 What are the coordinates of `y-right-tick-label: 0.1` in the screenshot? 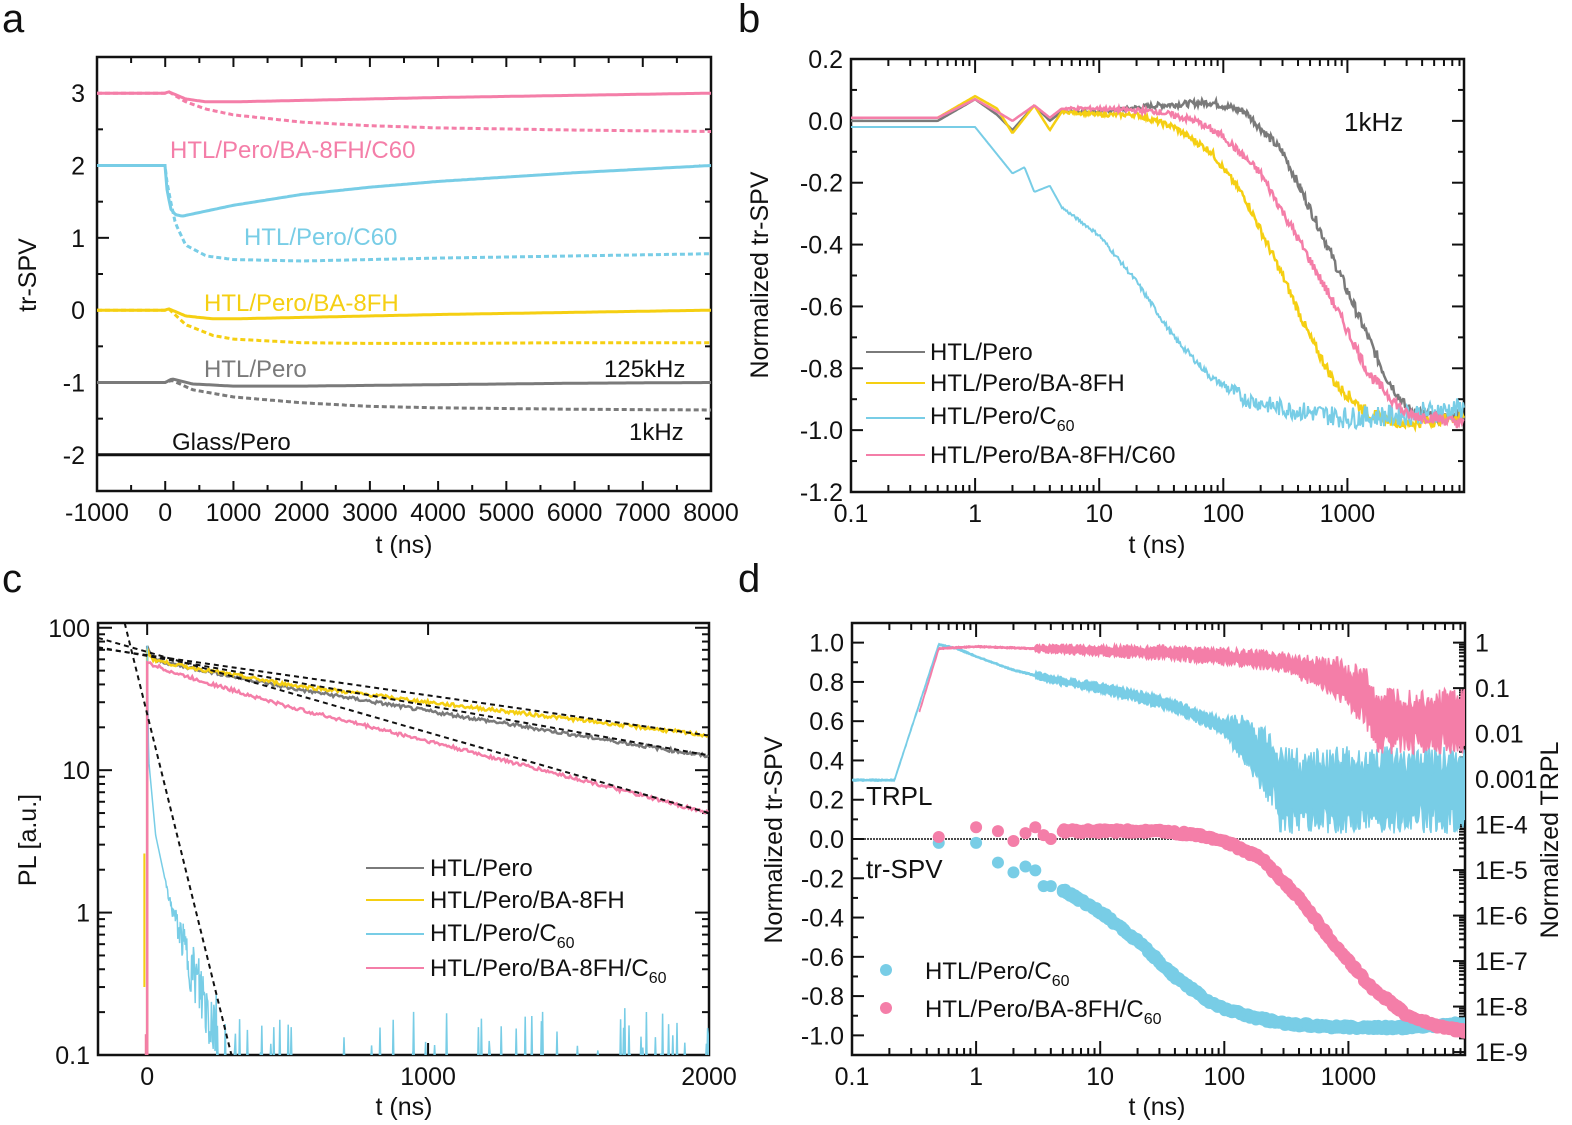 It's located at (1492, 689).